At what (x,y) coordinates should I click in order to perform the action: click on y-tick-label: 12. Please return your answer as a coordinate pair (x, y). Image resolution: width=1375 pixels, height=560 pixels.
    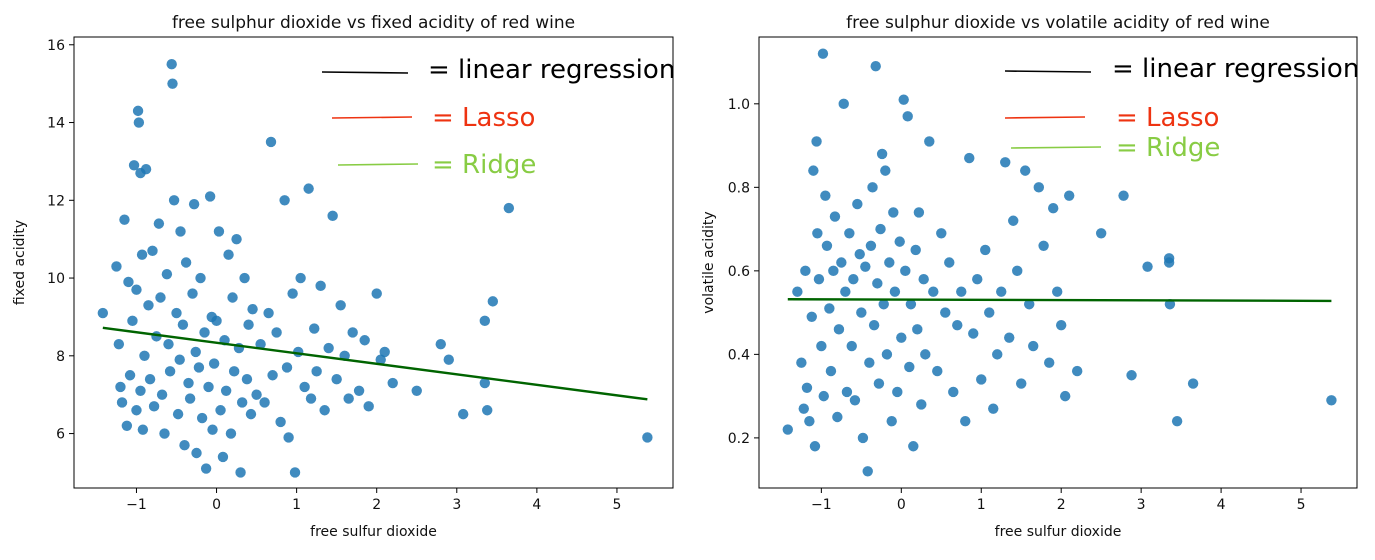
    Looking at the image, I should click on (56, 201).